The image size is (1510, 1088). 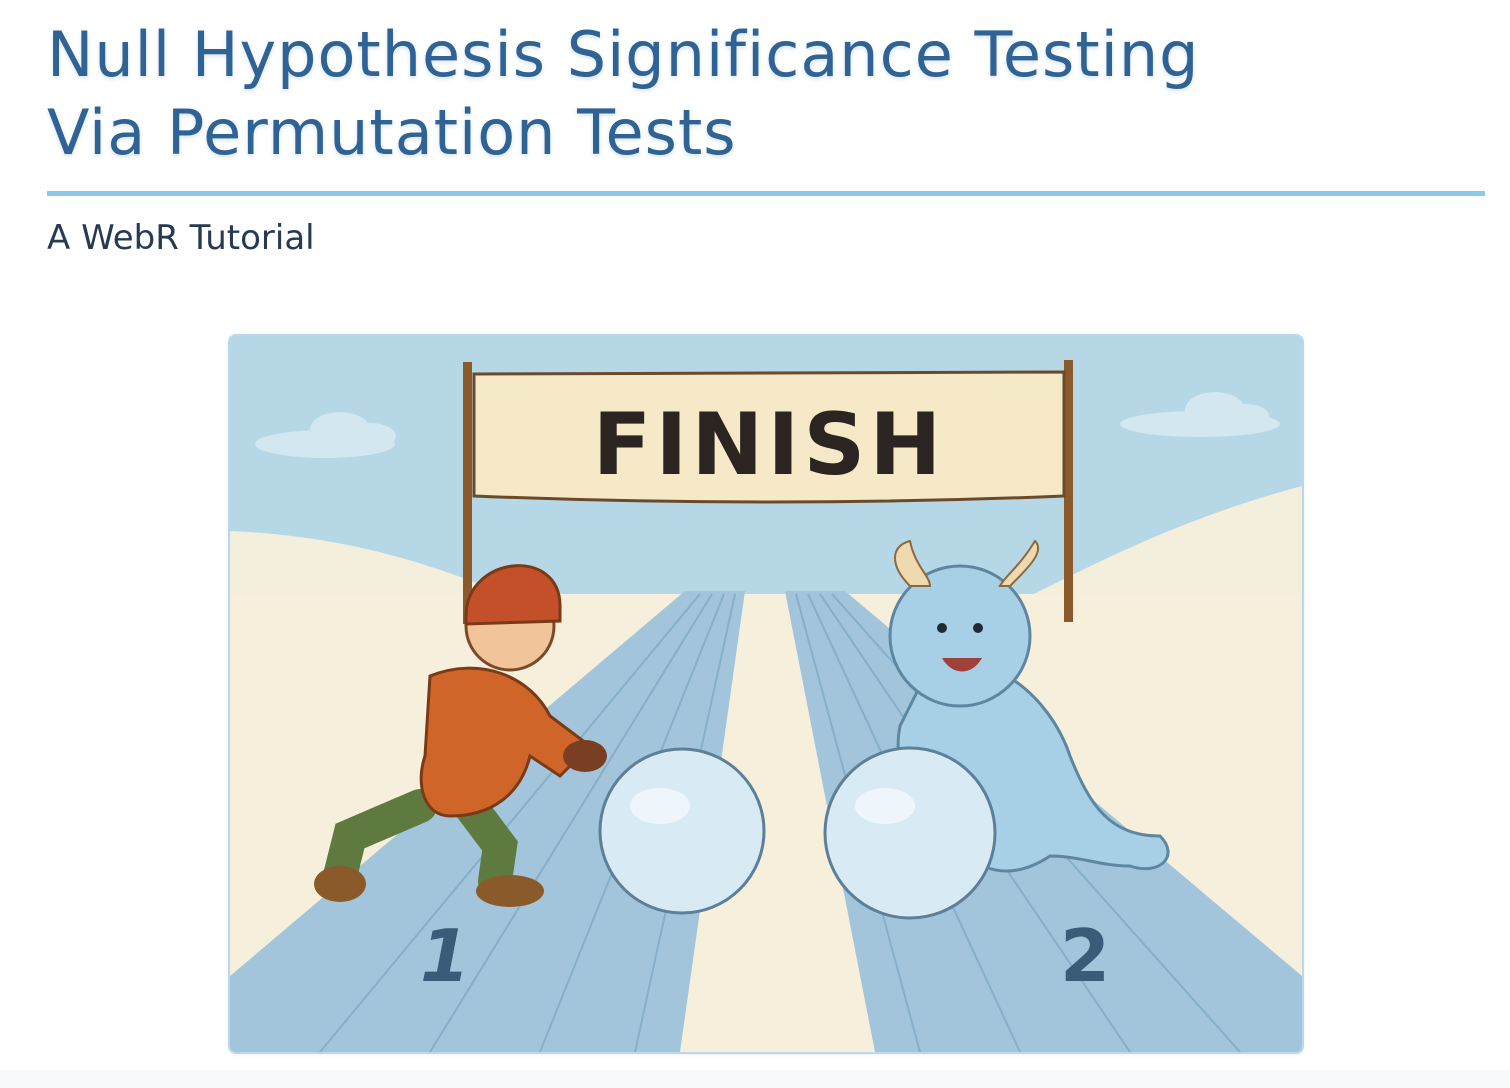 I want to click on page-subtitle: A WebR Tutorial, so click(x=181, y=238).